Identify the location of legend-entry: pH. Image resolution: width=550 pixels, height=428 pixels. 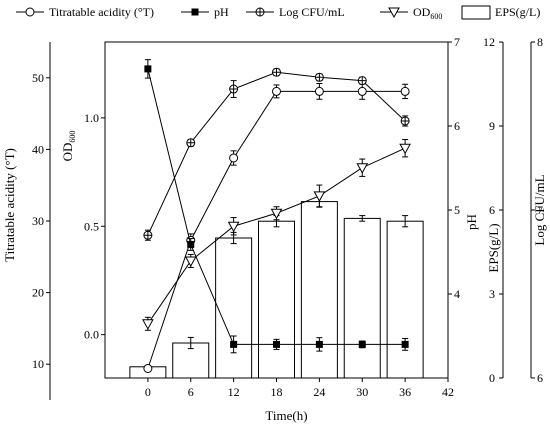
(205, 12).